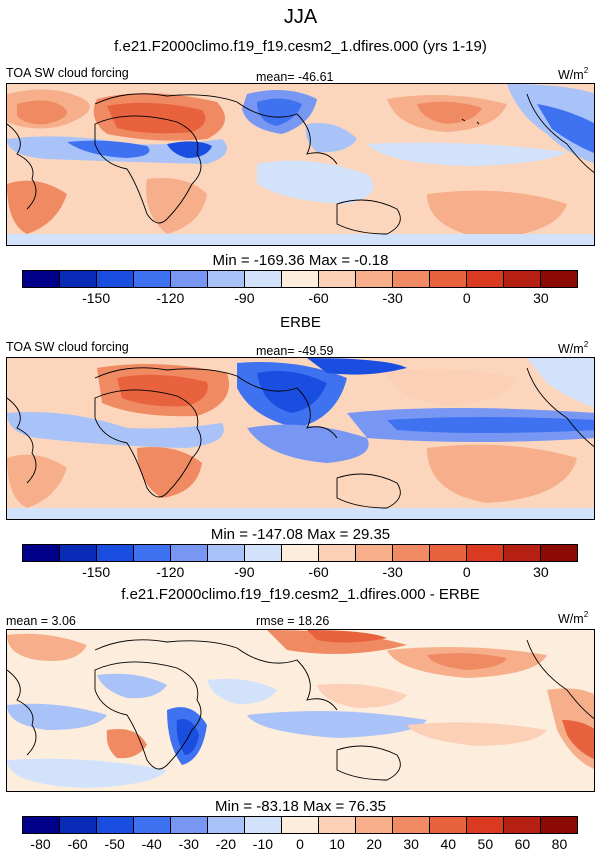  Describe the element at coordinates (337, 844) in the screenshot. I see `colorbar-tick-label: 10` at that location.